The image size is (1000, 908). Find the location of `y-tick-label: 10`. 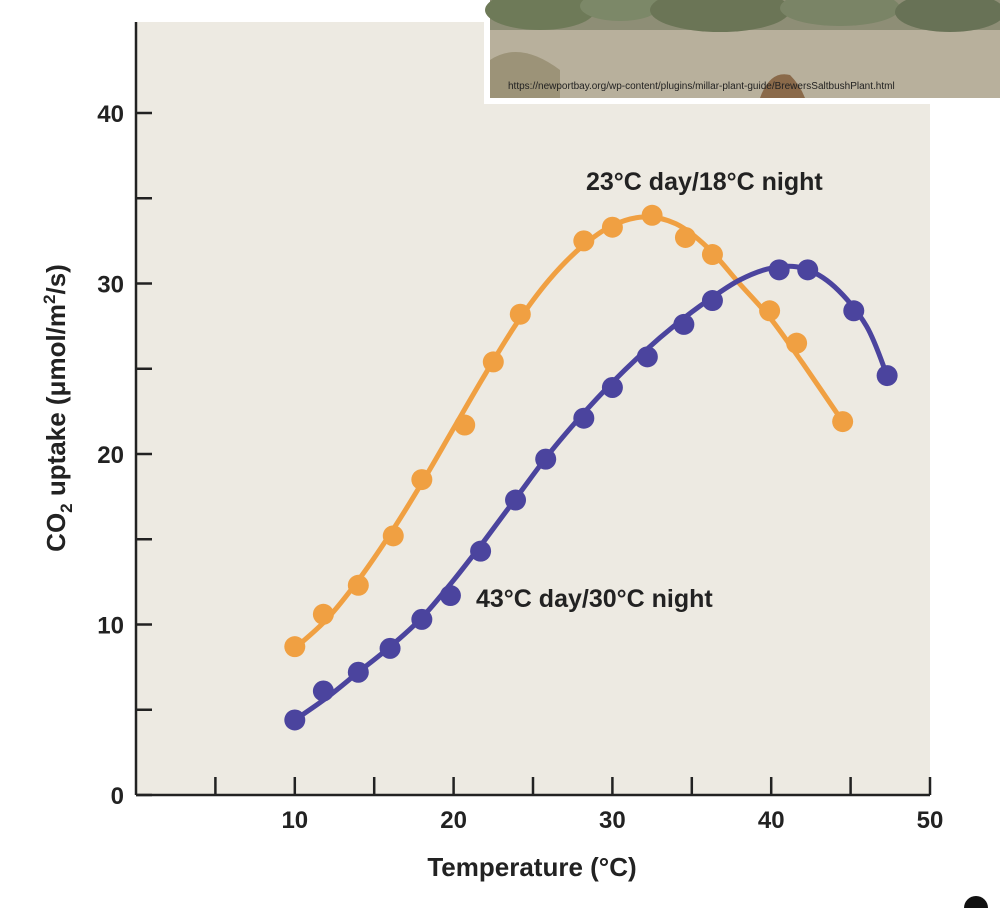

y-tick-label: 10 is located at coordinates (110, 626).